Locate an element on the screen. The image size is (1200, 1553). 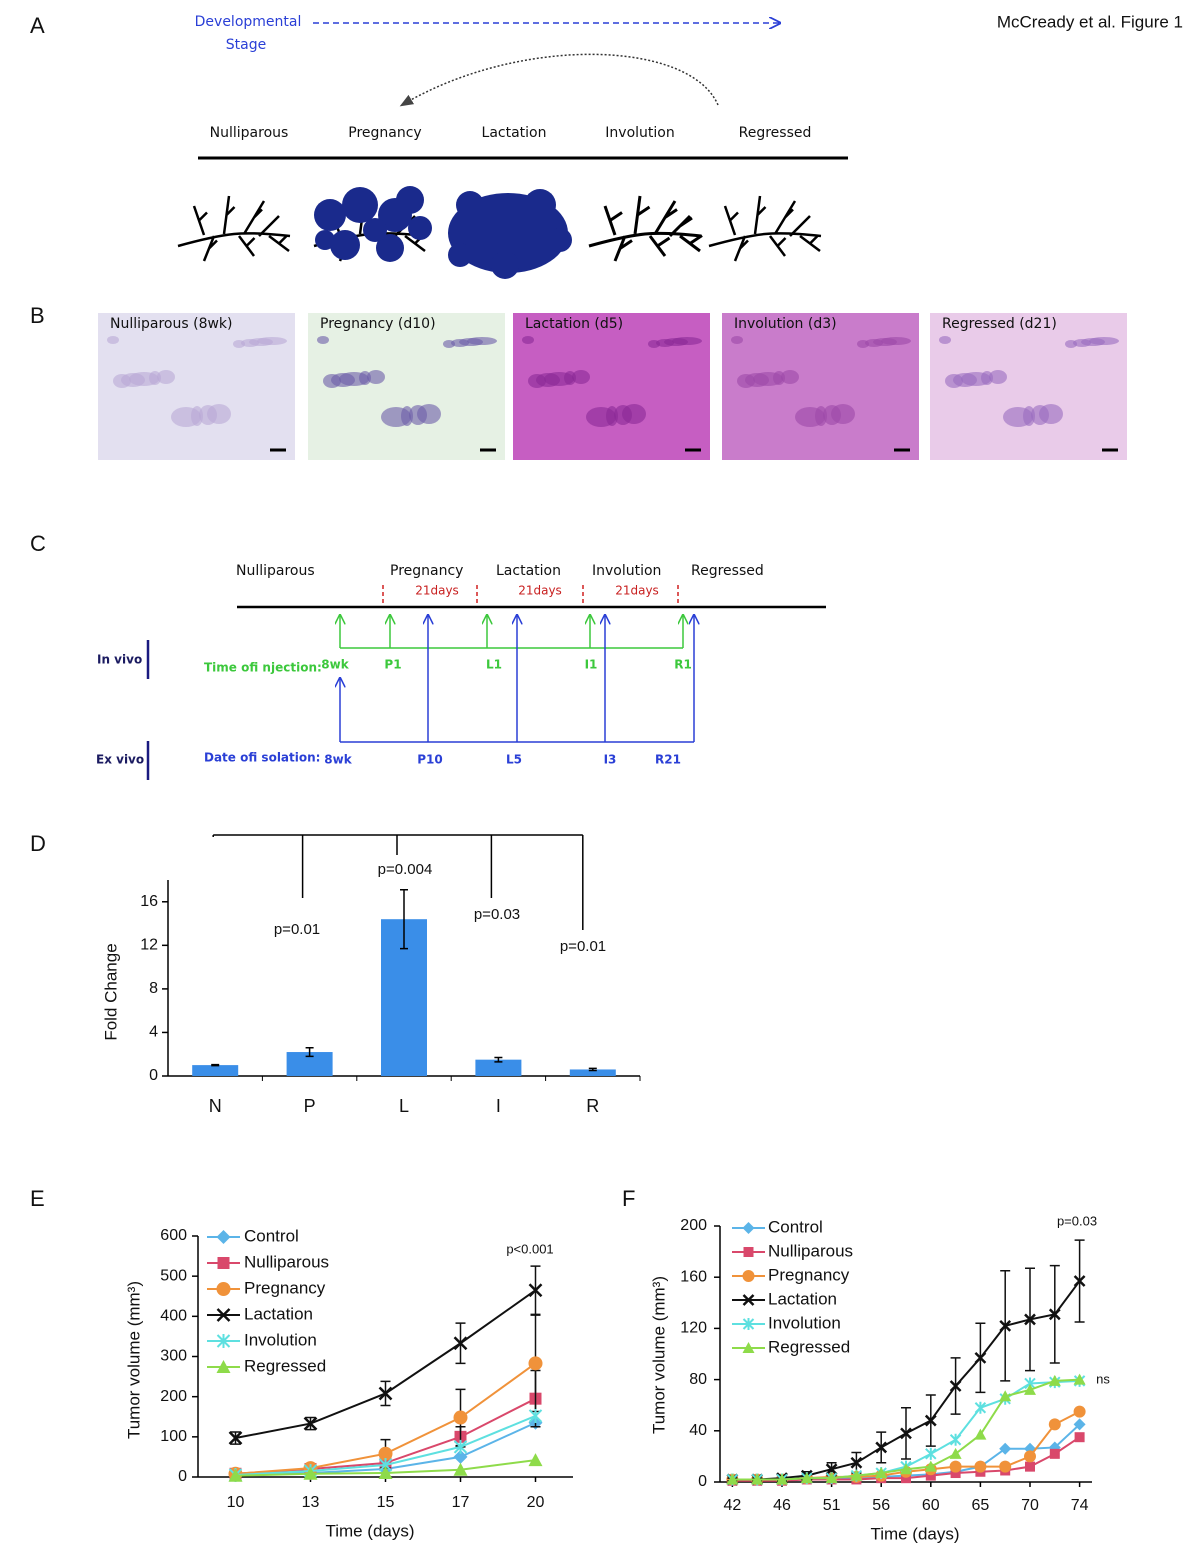
y-tick-label: 120 is located at coordinates (693, 1328).